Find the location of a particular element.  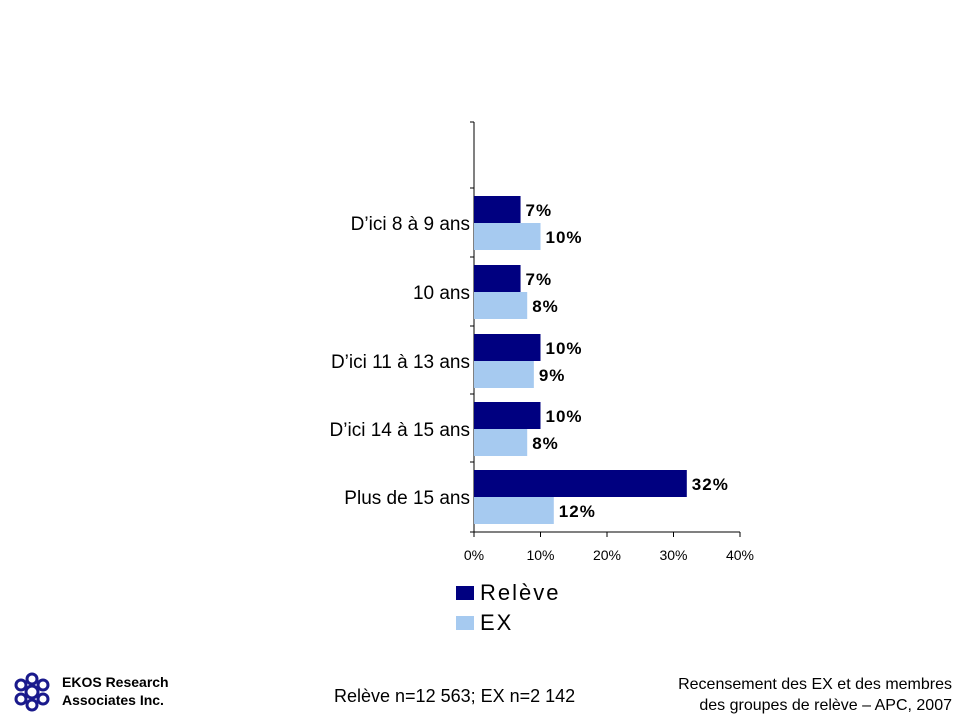

legend-item-releve: Relève is located at coordinates (508, 593).